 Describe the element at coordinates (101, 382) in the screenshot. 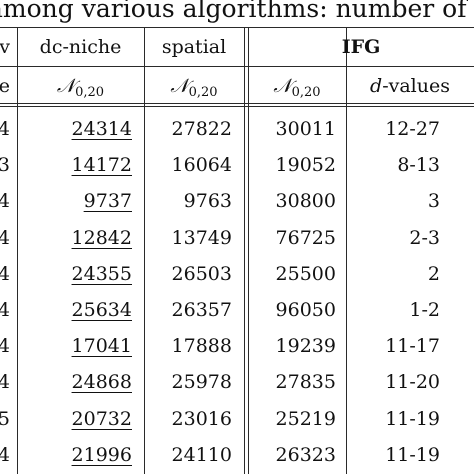

I see `cell-c1: 24868` at that location.